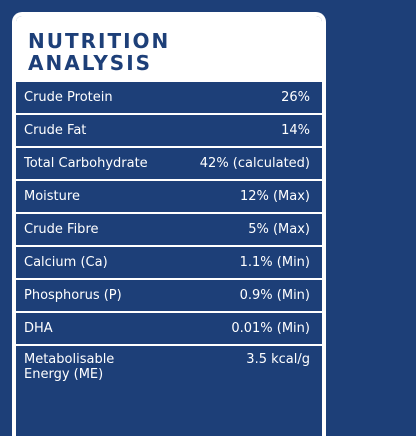  I want to click on header: NUTRITION ANALYSIS, so click(169, 49).